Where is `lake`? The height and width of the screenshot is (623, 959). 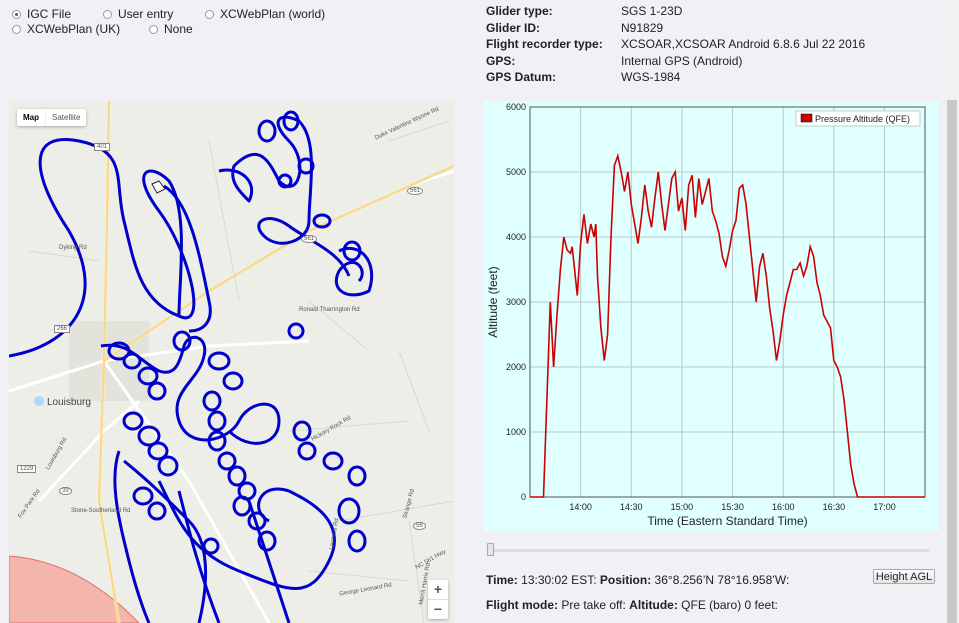 lake is located at coordinates (39, 401).